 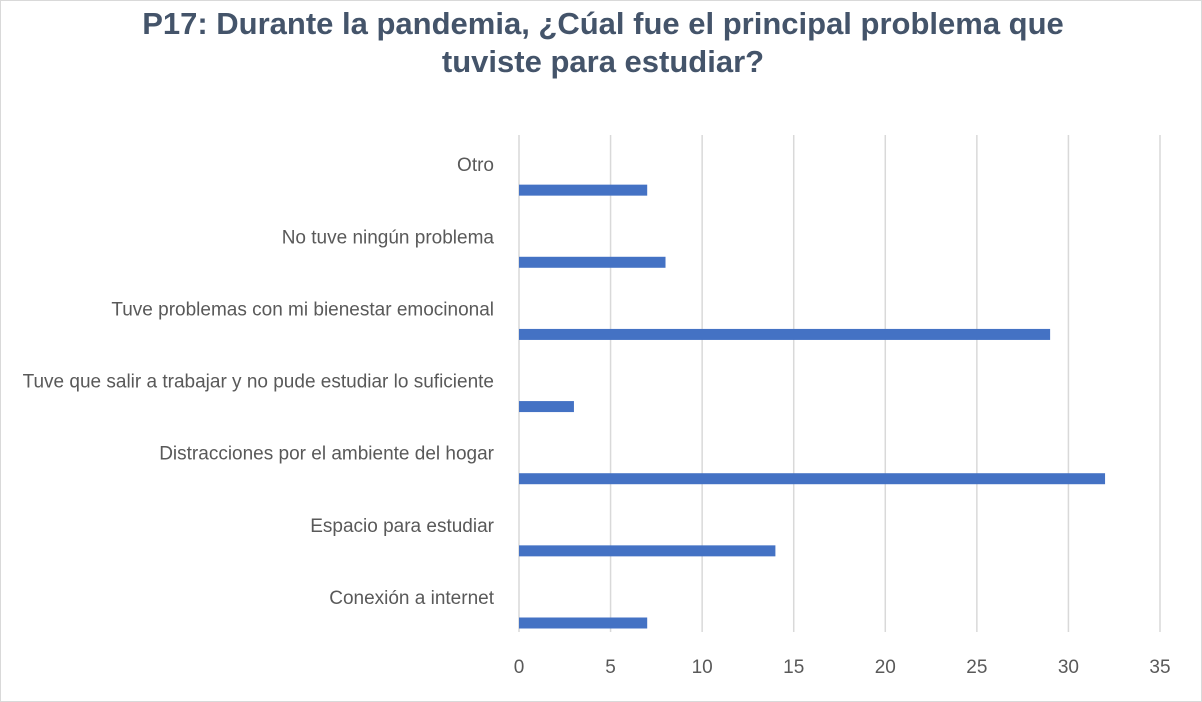 I want to click on x-tick-label: 20, so click(x=885, y=667).